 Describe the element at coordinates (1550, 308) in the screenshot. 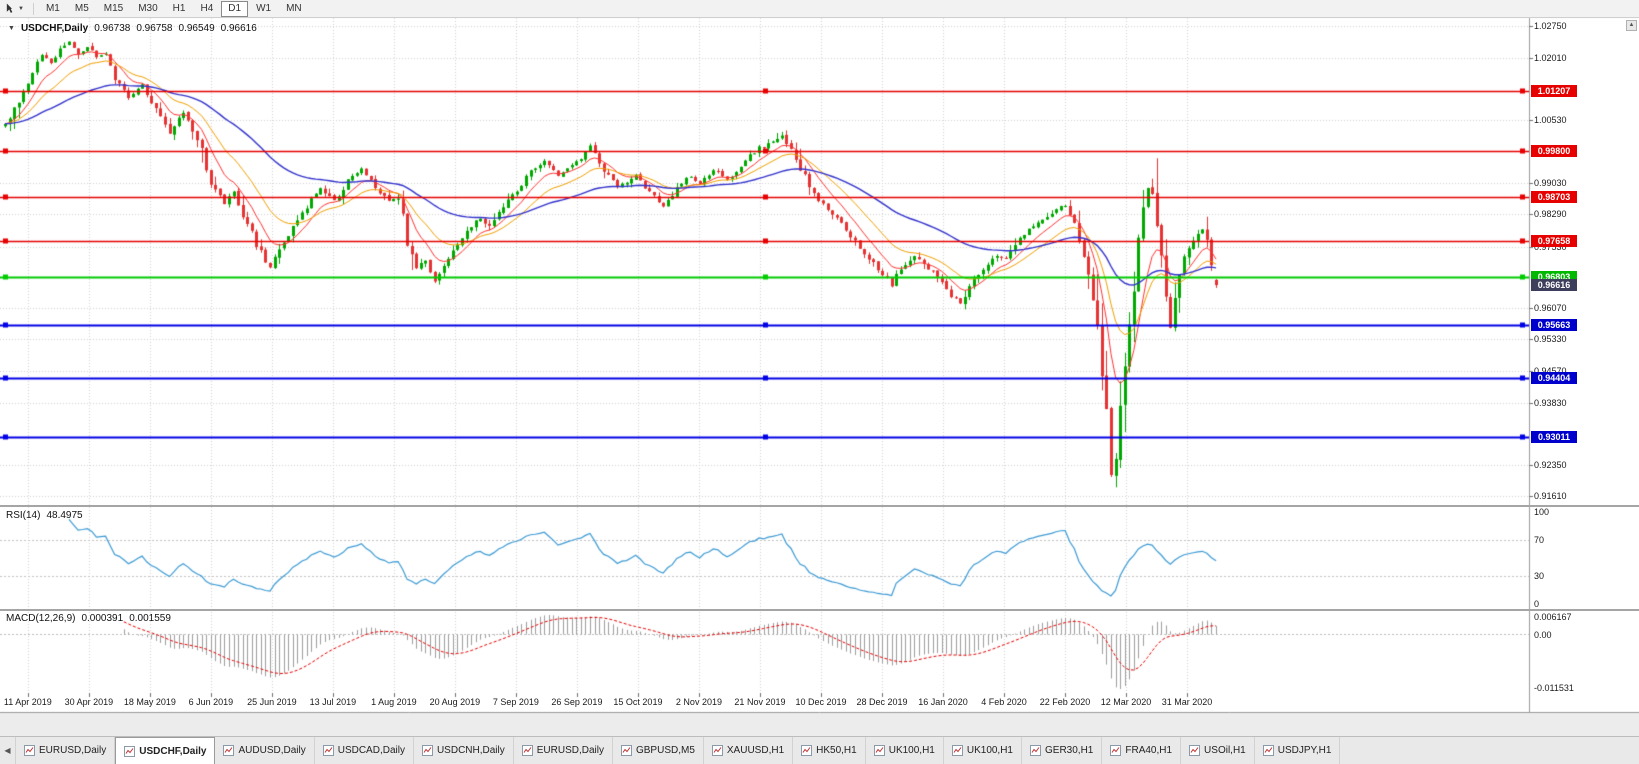

I see `price-tick-label: 0.96070` at that location.